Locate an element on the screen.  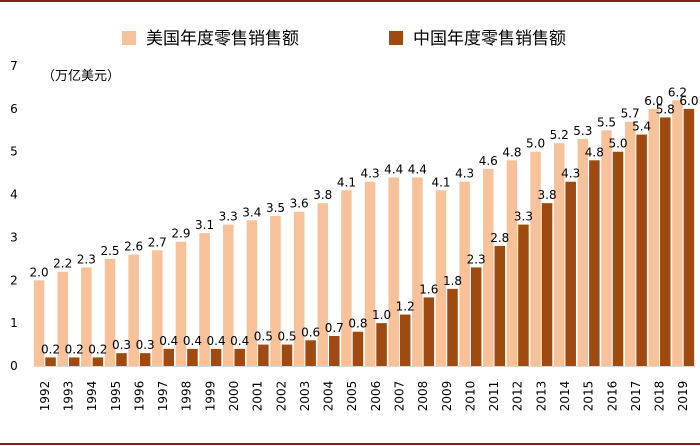
bar-china-1992 is located at coordinates (50, 361).